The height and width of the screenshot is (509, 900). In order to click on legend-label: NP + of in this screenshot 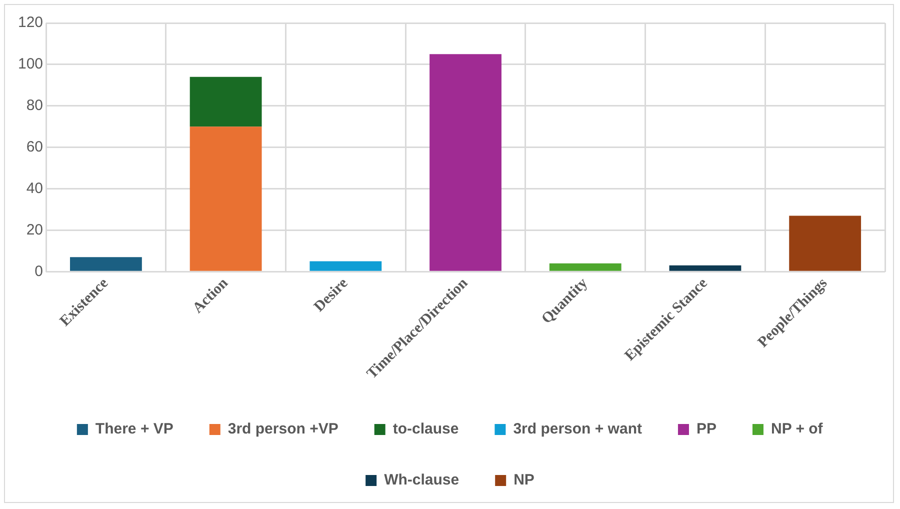, I will do `click(797, 429)`.